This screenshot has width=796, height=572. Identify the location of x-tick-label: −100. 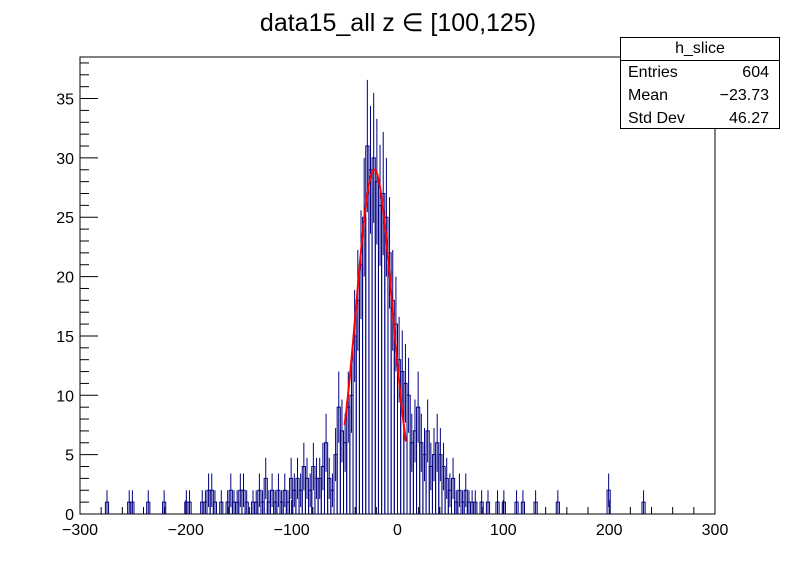
(292, 530).